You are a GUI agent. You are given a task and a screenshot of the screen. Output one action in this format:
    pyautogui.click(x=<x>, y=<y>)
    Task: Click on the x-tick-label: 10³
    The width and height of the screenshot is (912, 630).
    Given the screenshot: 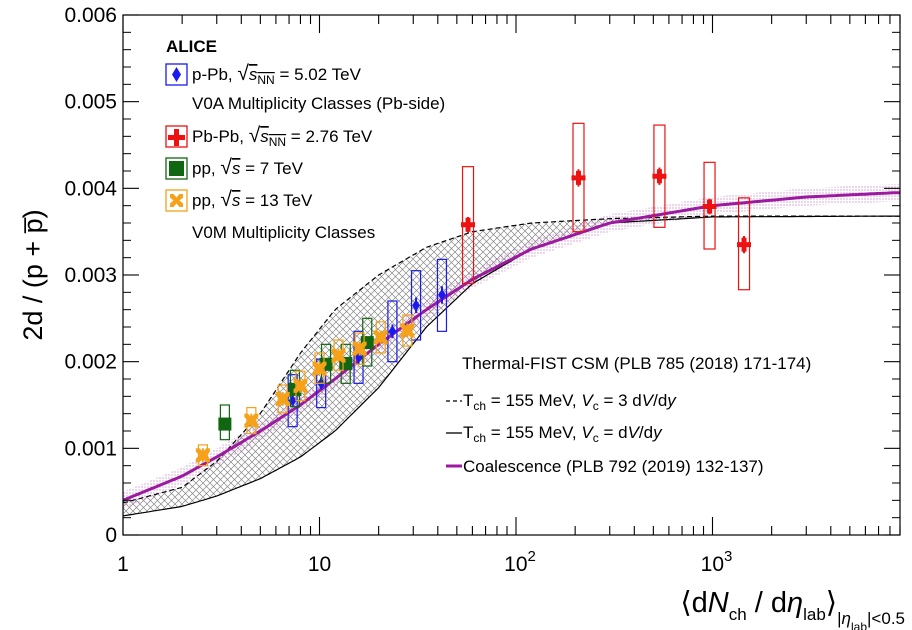 What is the action you would take?
    pyautogui.click(x=717, y=562)
    